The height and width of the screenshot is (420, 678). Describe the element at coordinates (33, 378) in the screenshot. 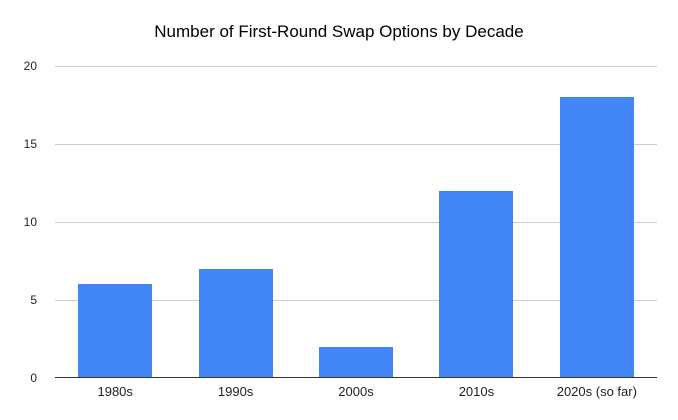

I see `y-tick-label: 0` at that location.